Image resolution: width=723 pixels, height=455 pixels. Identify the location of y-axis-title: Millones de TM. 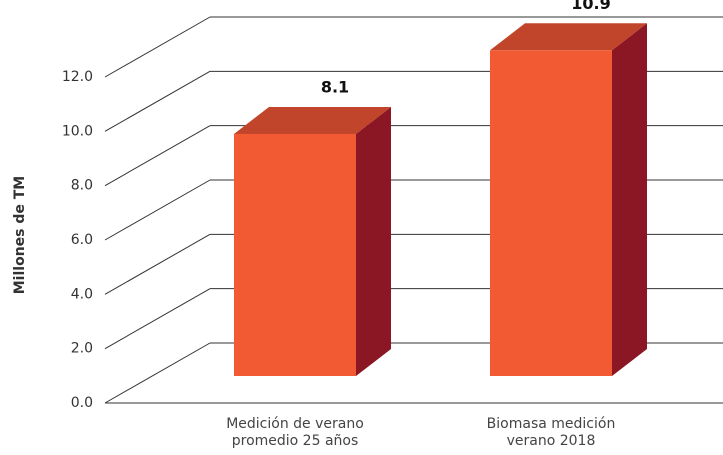
(20, 235).